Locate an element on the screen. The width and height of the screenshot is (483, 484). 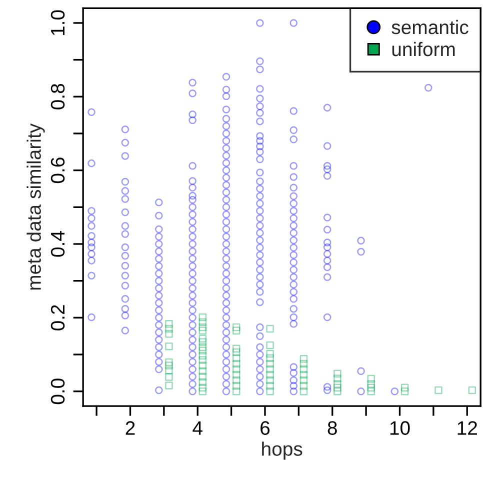
y-tick-label: 0.4 is located at coordinates (57, 244).